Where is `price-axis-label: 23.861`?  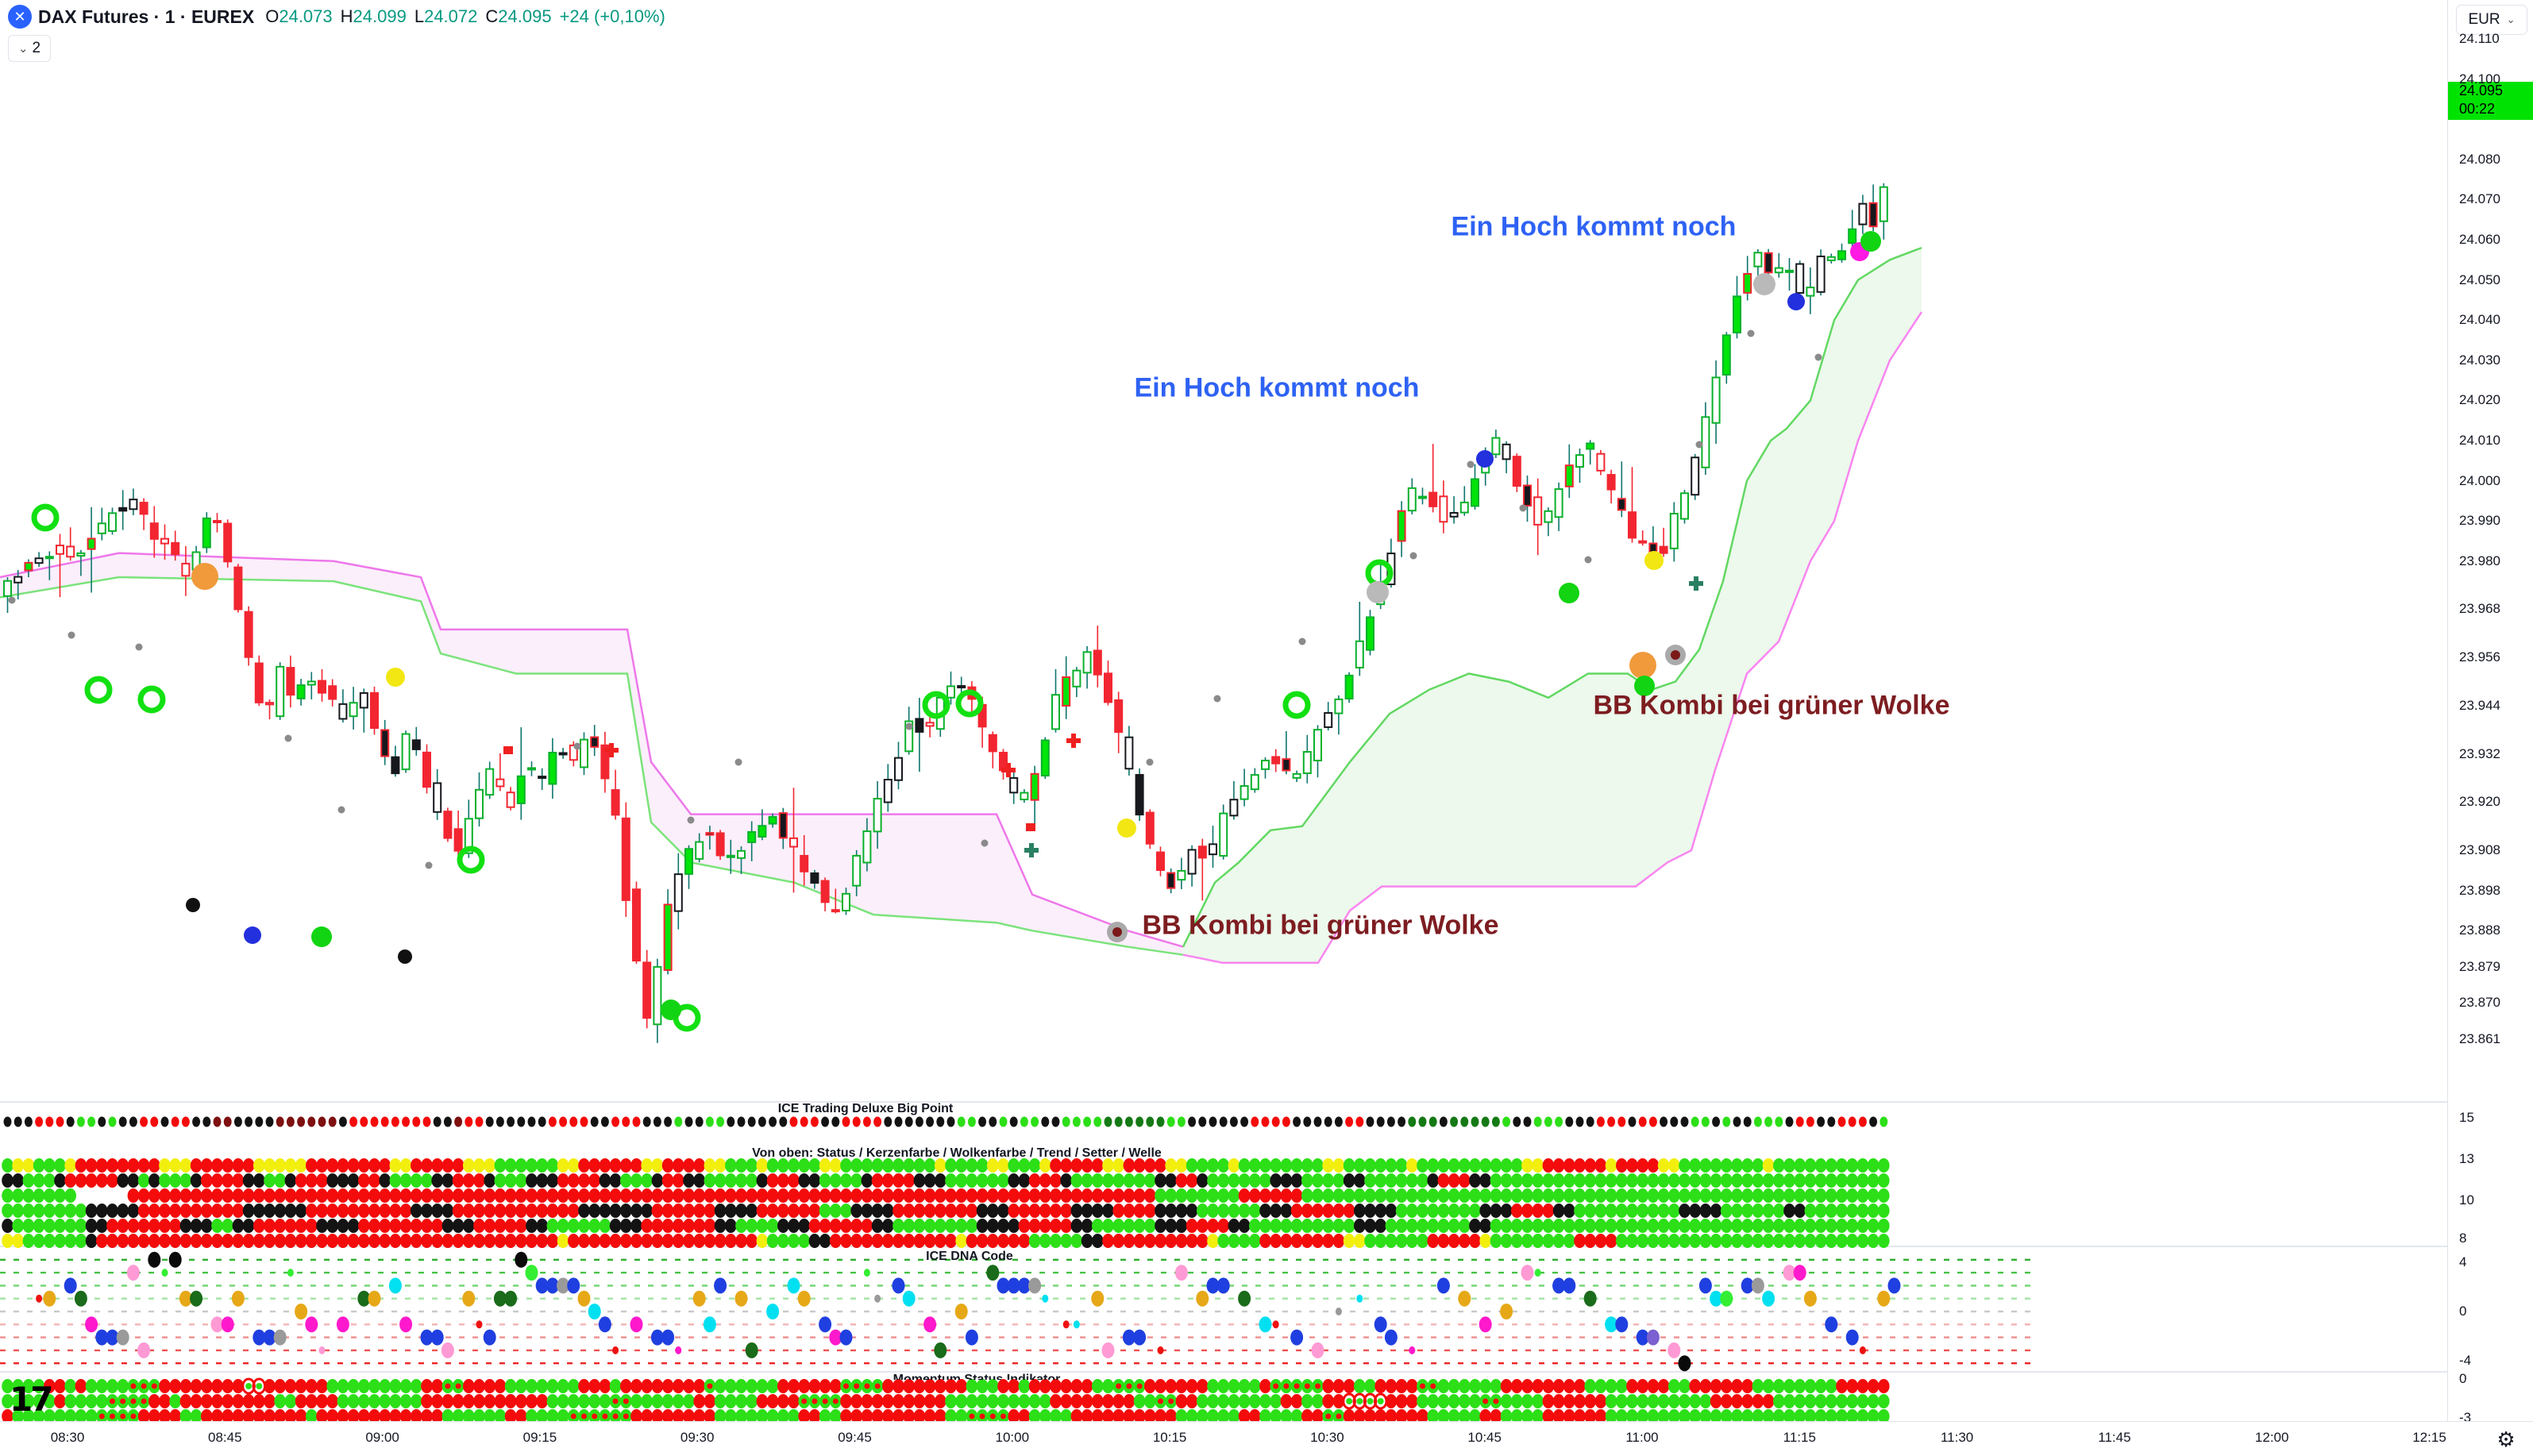
price-axis-label: 23.861 is located at coordinates (2479, 1038).